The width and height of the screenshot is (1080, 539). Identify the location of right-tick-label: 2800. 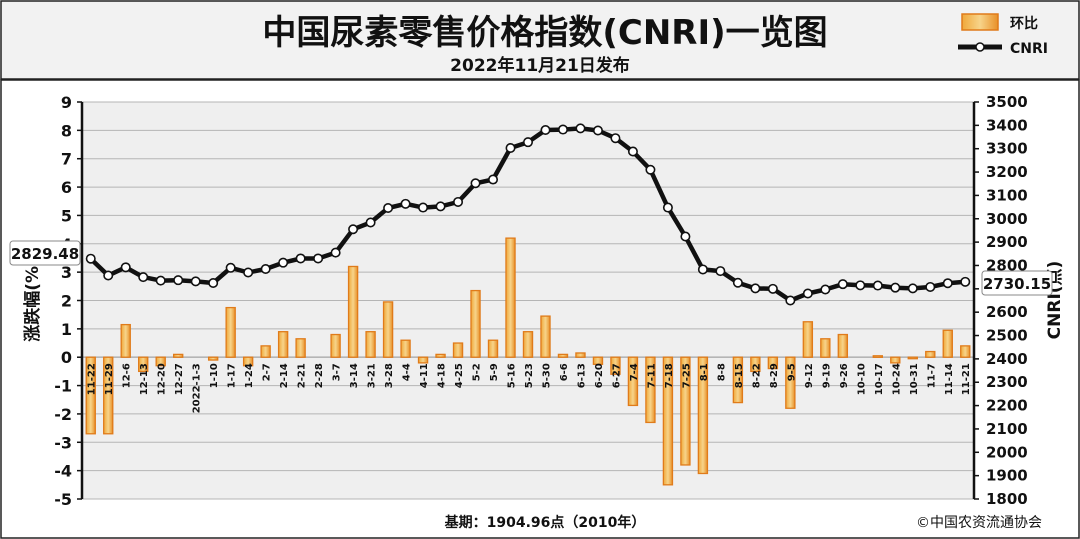
(1007, 265).